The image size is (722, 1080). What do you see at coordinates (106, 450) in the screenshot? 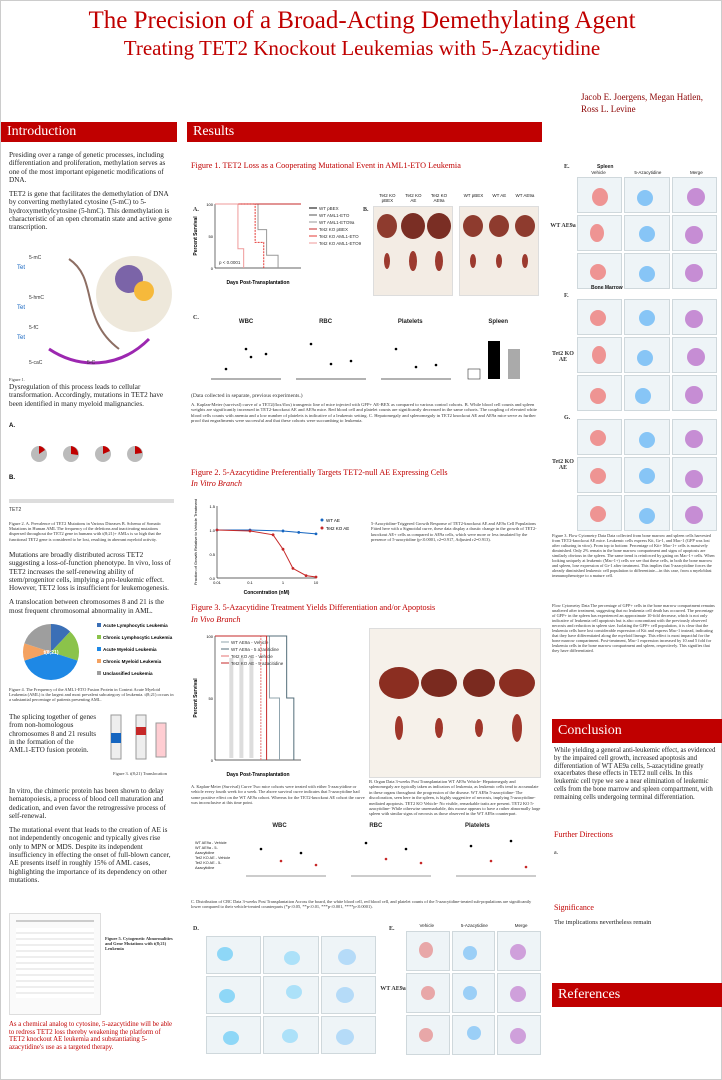
I see `donut-3-slice` at bounding box center [106, 450].